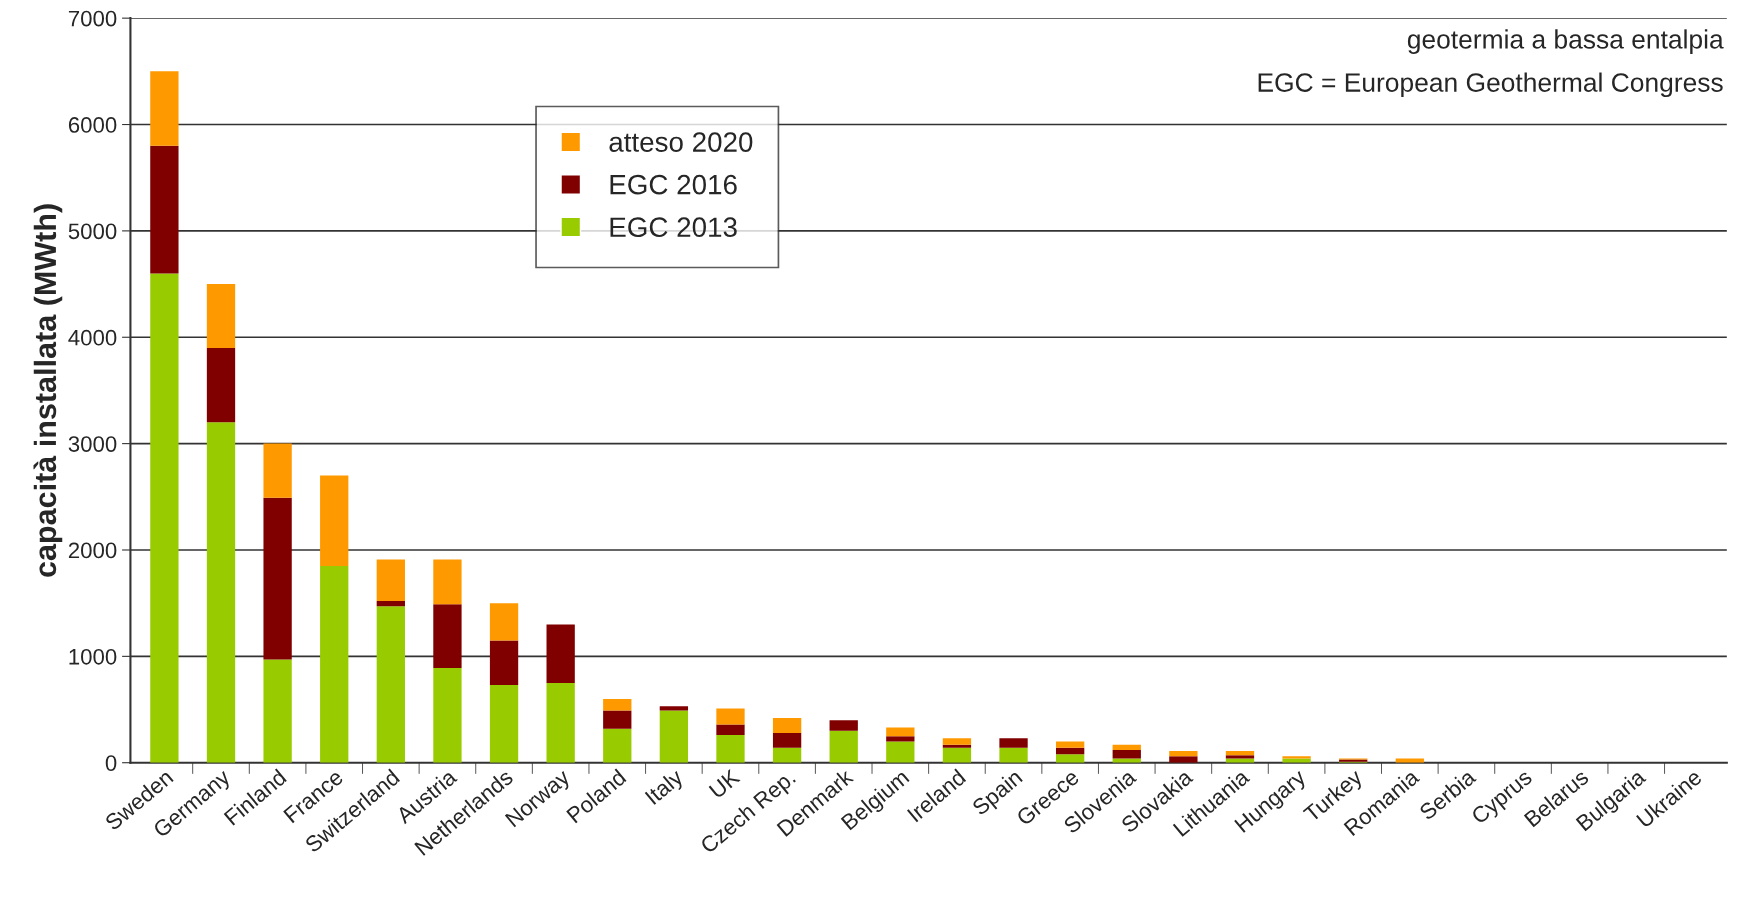  What do you see at coordinates (92, 550) in the screenshot?
I see `y-tick-label: 2000` at bounding box center [92, 550].